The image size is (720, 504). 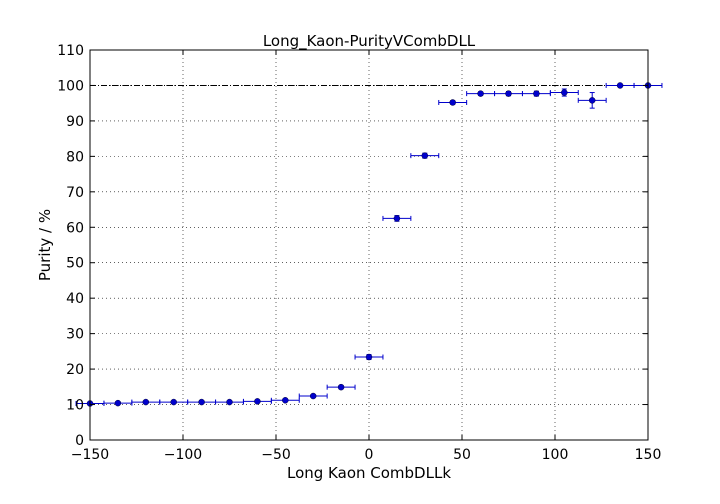 What do you see at coordinates (75, 122) in the screenshot?
I see `y-tick-label: 90` at bounding box center [75, 122].